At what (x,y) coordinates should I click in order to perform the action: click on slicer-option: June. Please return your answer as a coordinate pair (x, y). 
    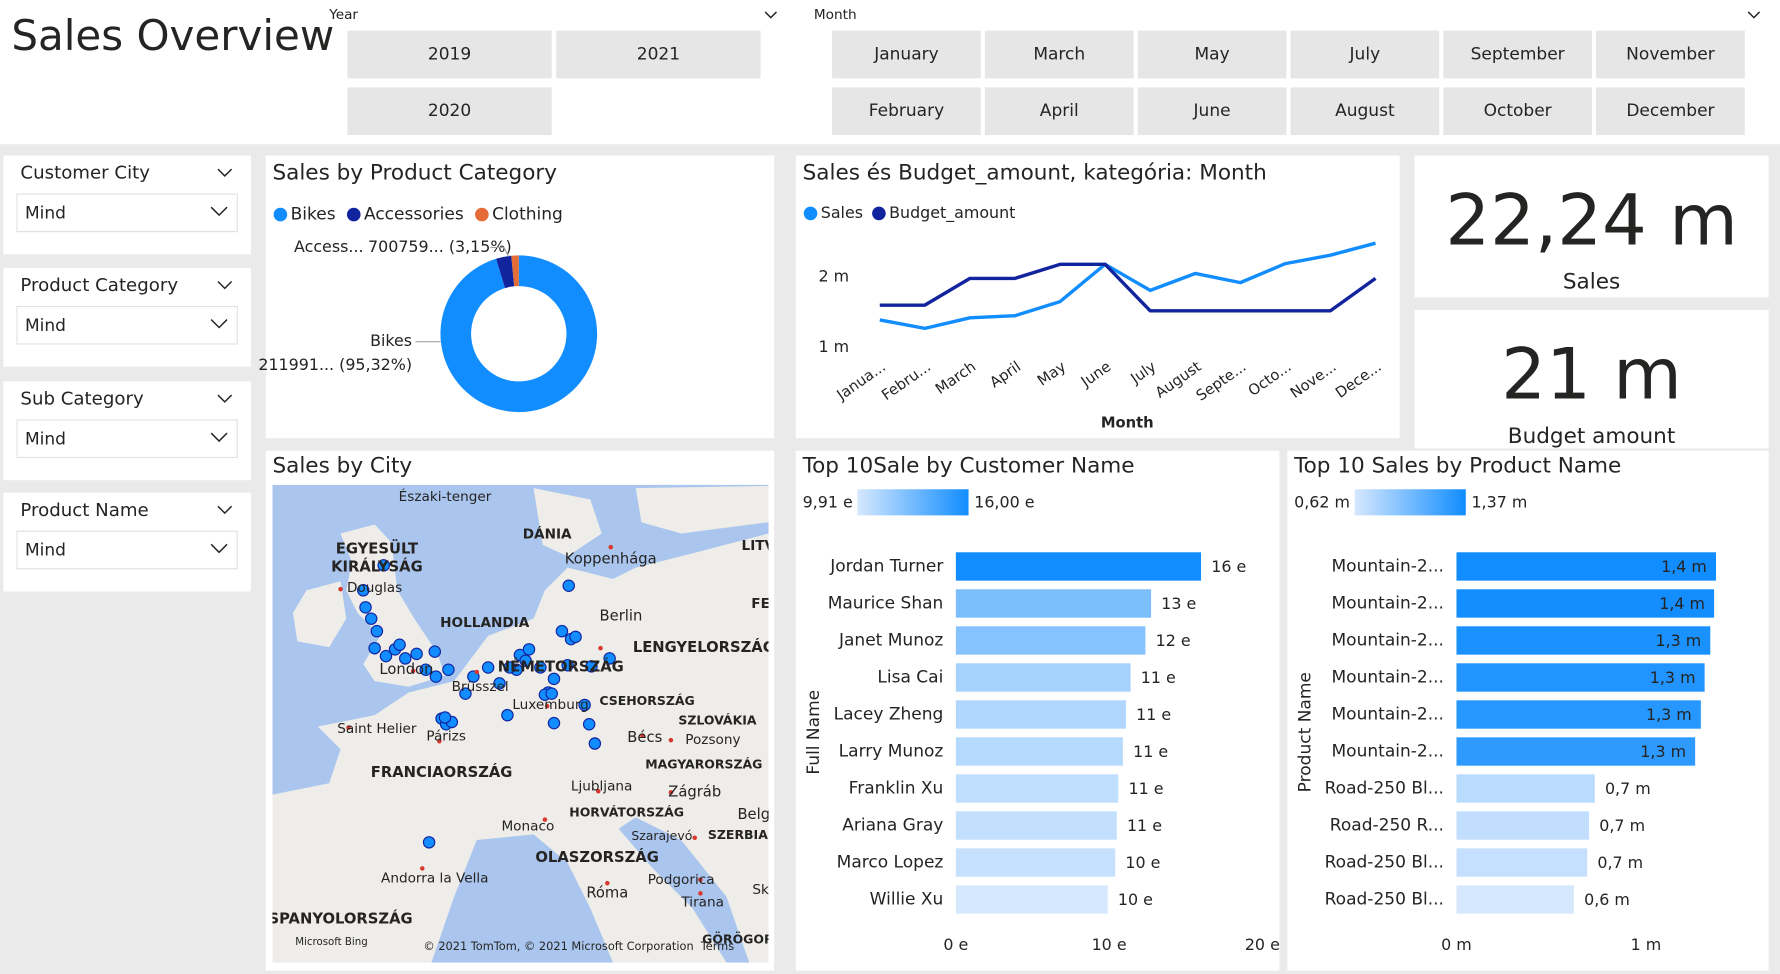
    Looking at the image, I should click on (1212, 111).